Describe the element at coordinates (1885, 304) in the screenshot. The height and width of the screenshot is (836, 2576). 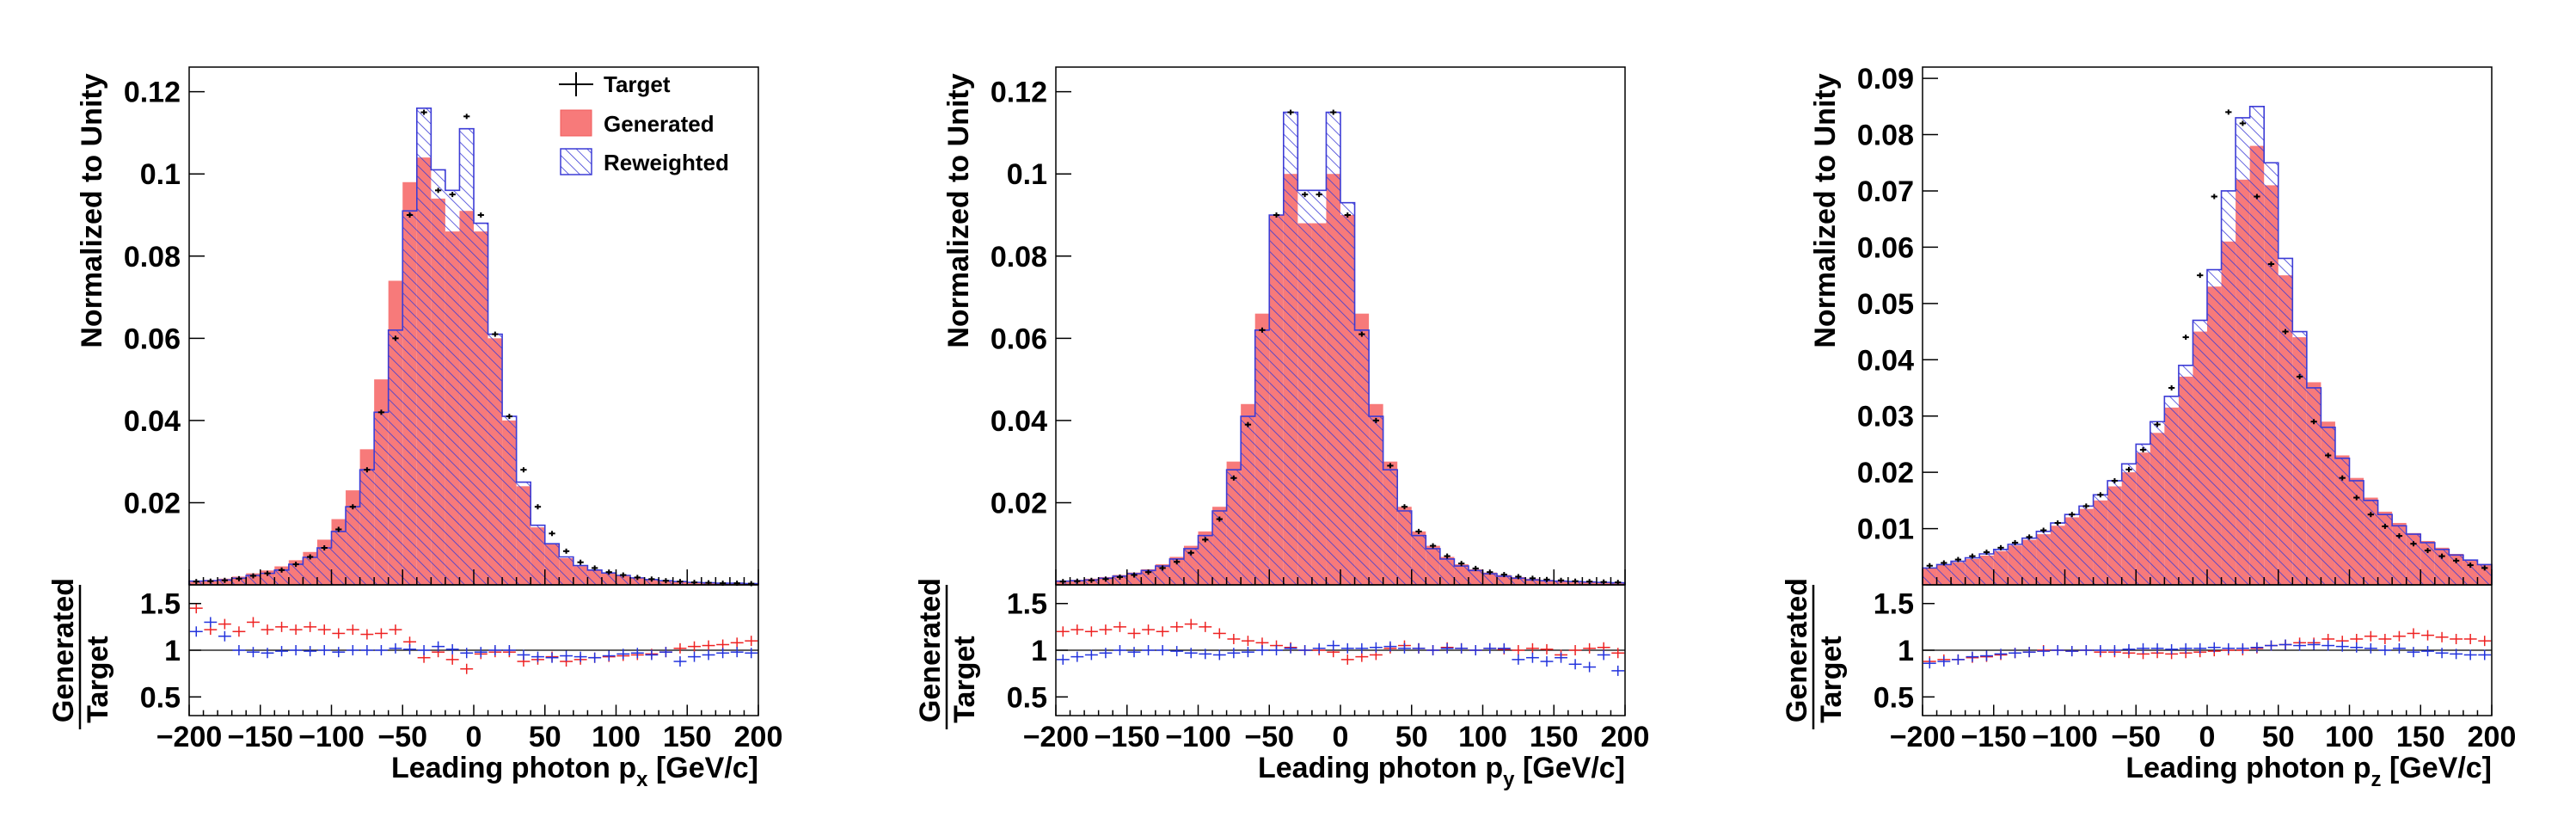
I see `y-tick-label: 0.05` at that location.